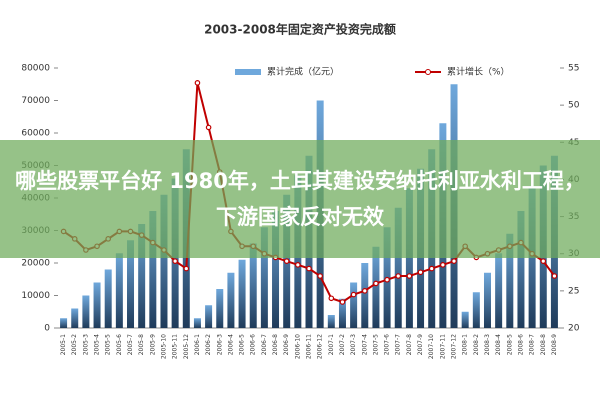  What do you see at coordinates (85, 344) in the screenshot?
I see `x-tick-label: 2005-3` at bounding box center [85, 344].